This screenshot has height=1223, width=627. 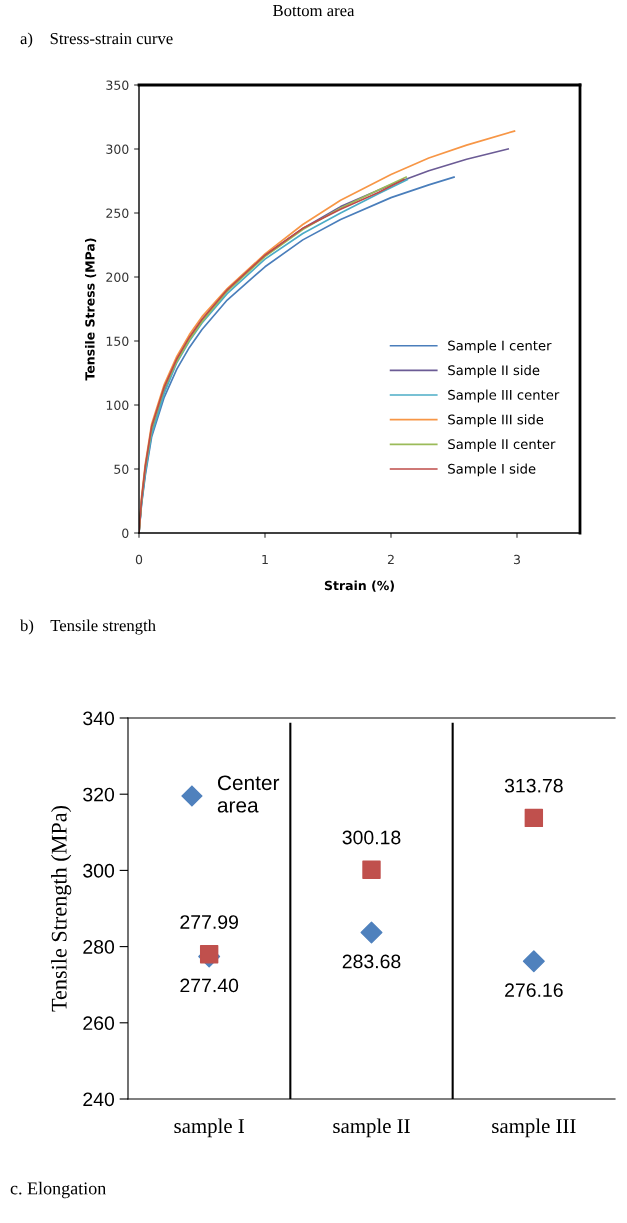 I want to click on text: c. Elongation, so click(x=58, y=1190).